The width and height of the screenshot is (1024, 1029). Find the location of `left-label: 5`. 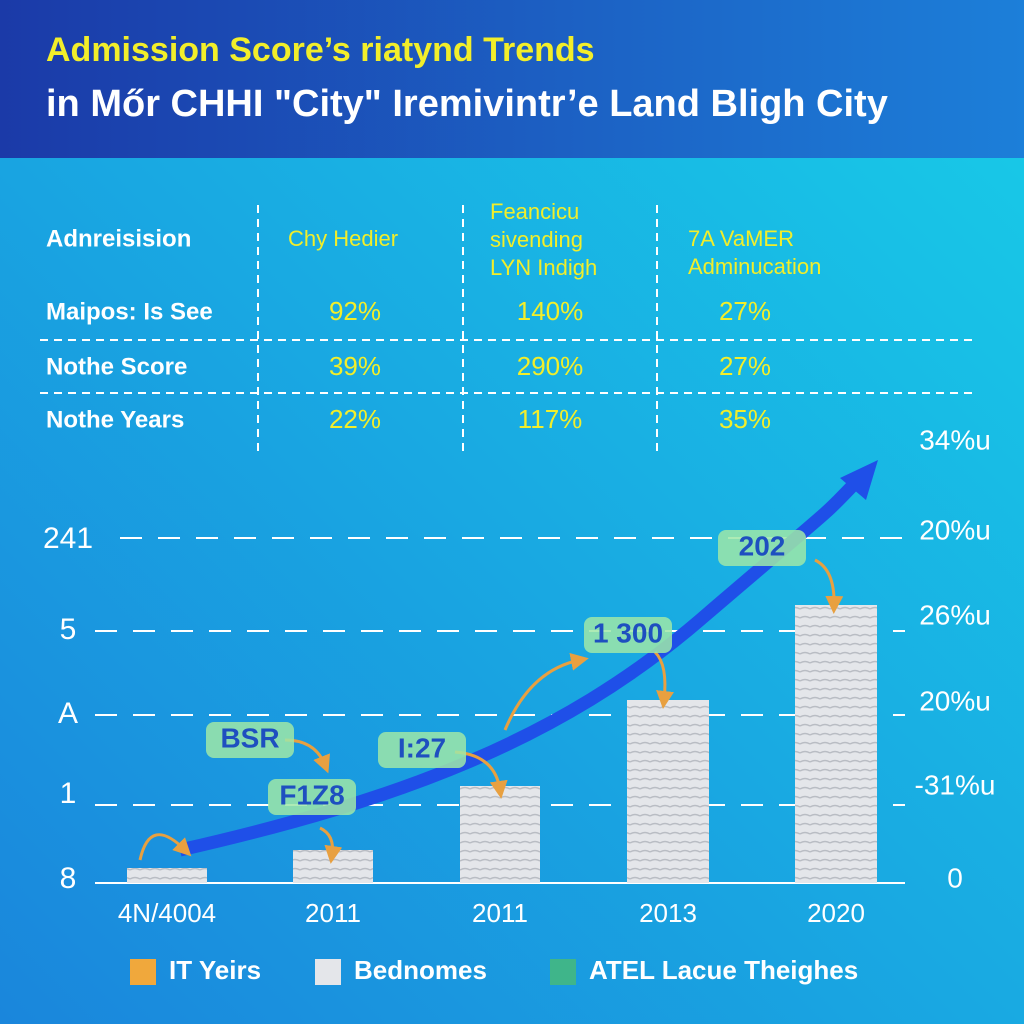

left-label: 5 is located at coordinates (68, 629).